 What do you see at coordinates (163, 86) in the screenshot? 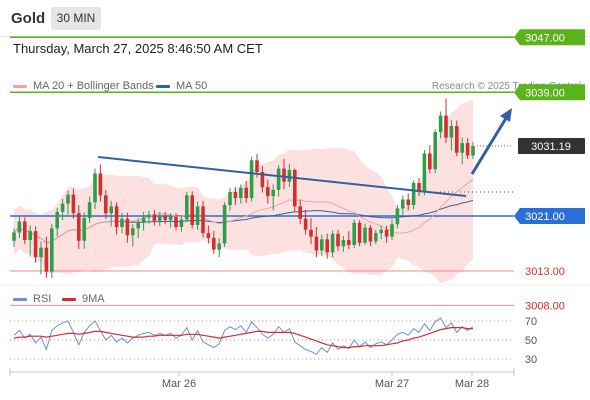
I see `ma50-swatch` at bounding box center [163, 86].